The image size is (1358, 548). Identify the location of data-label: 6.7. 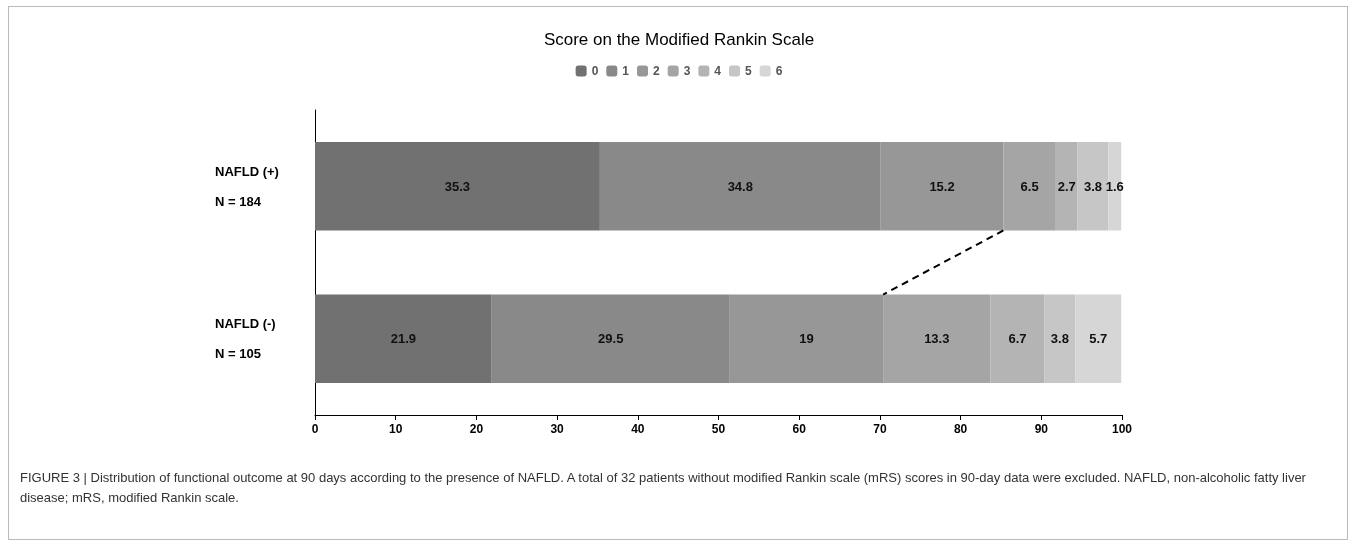
(1017, 339).